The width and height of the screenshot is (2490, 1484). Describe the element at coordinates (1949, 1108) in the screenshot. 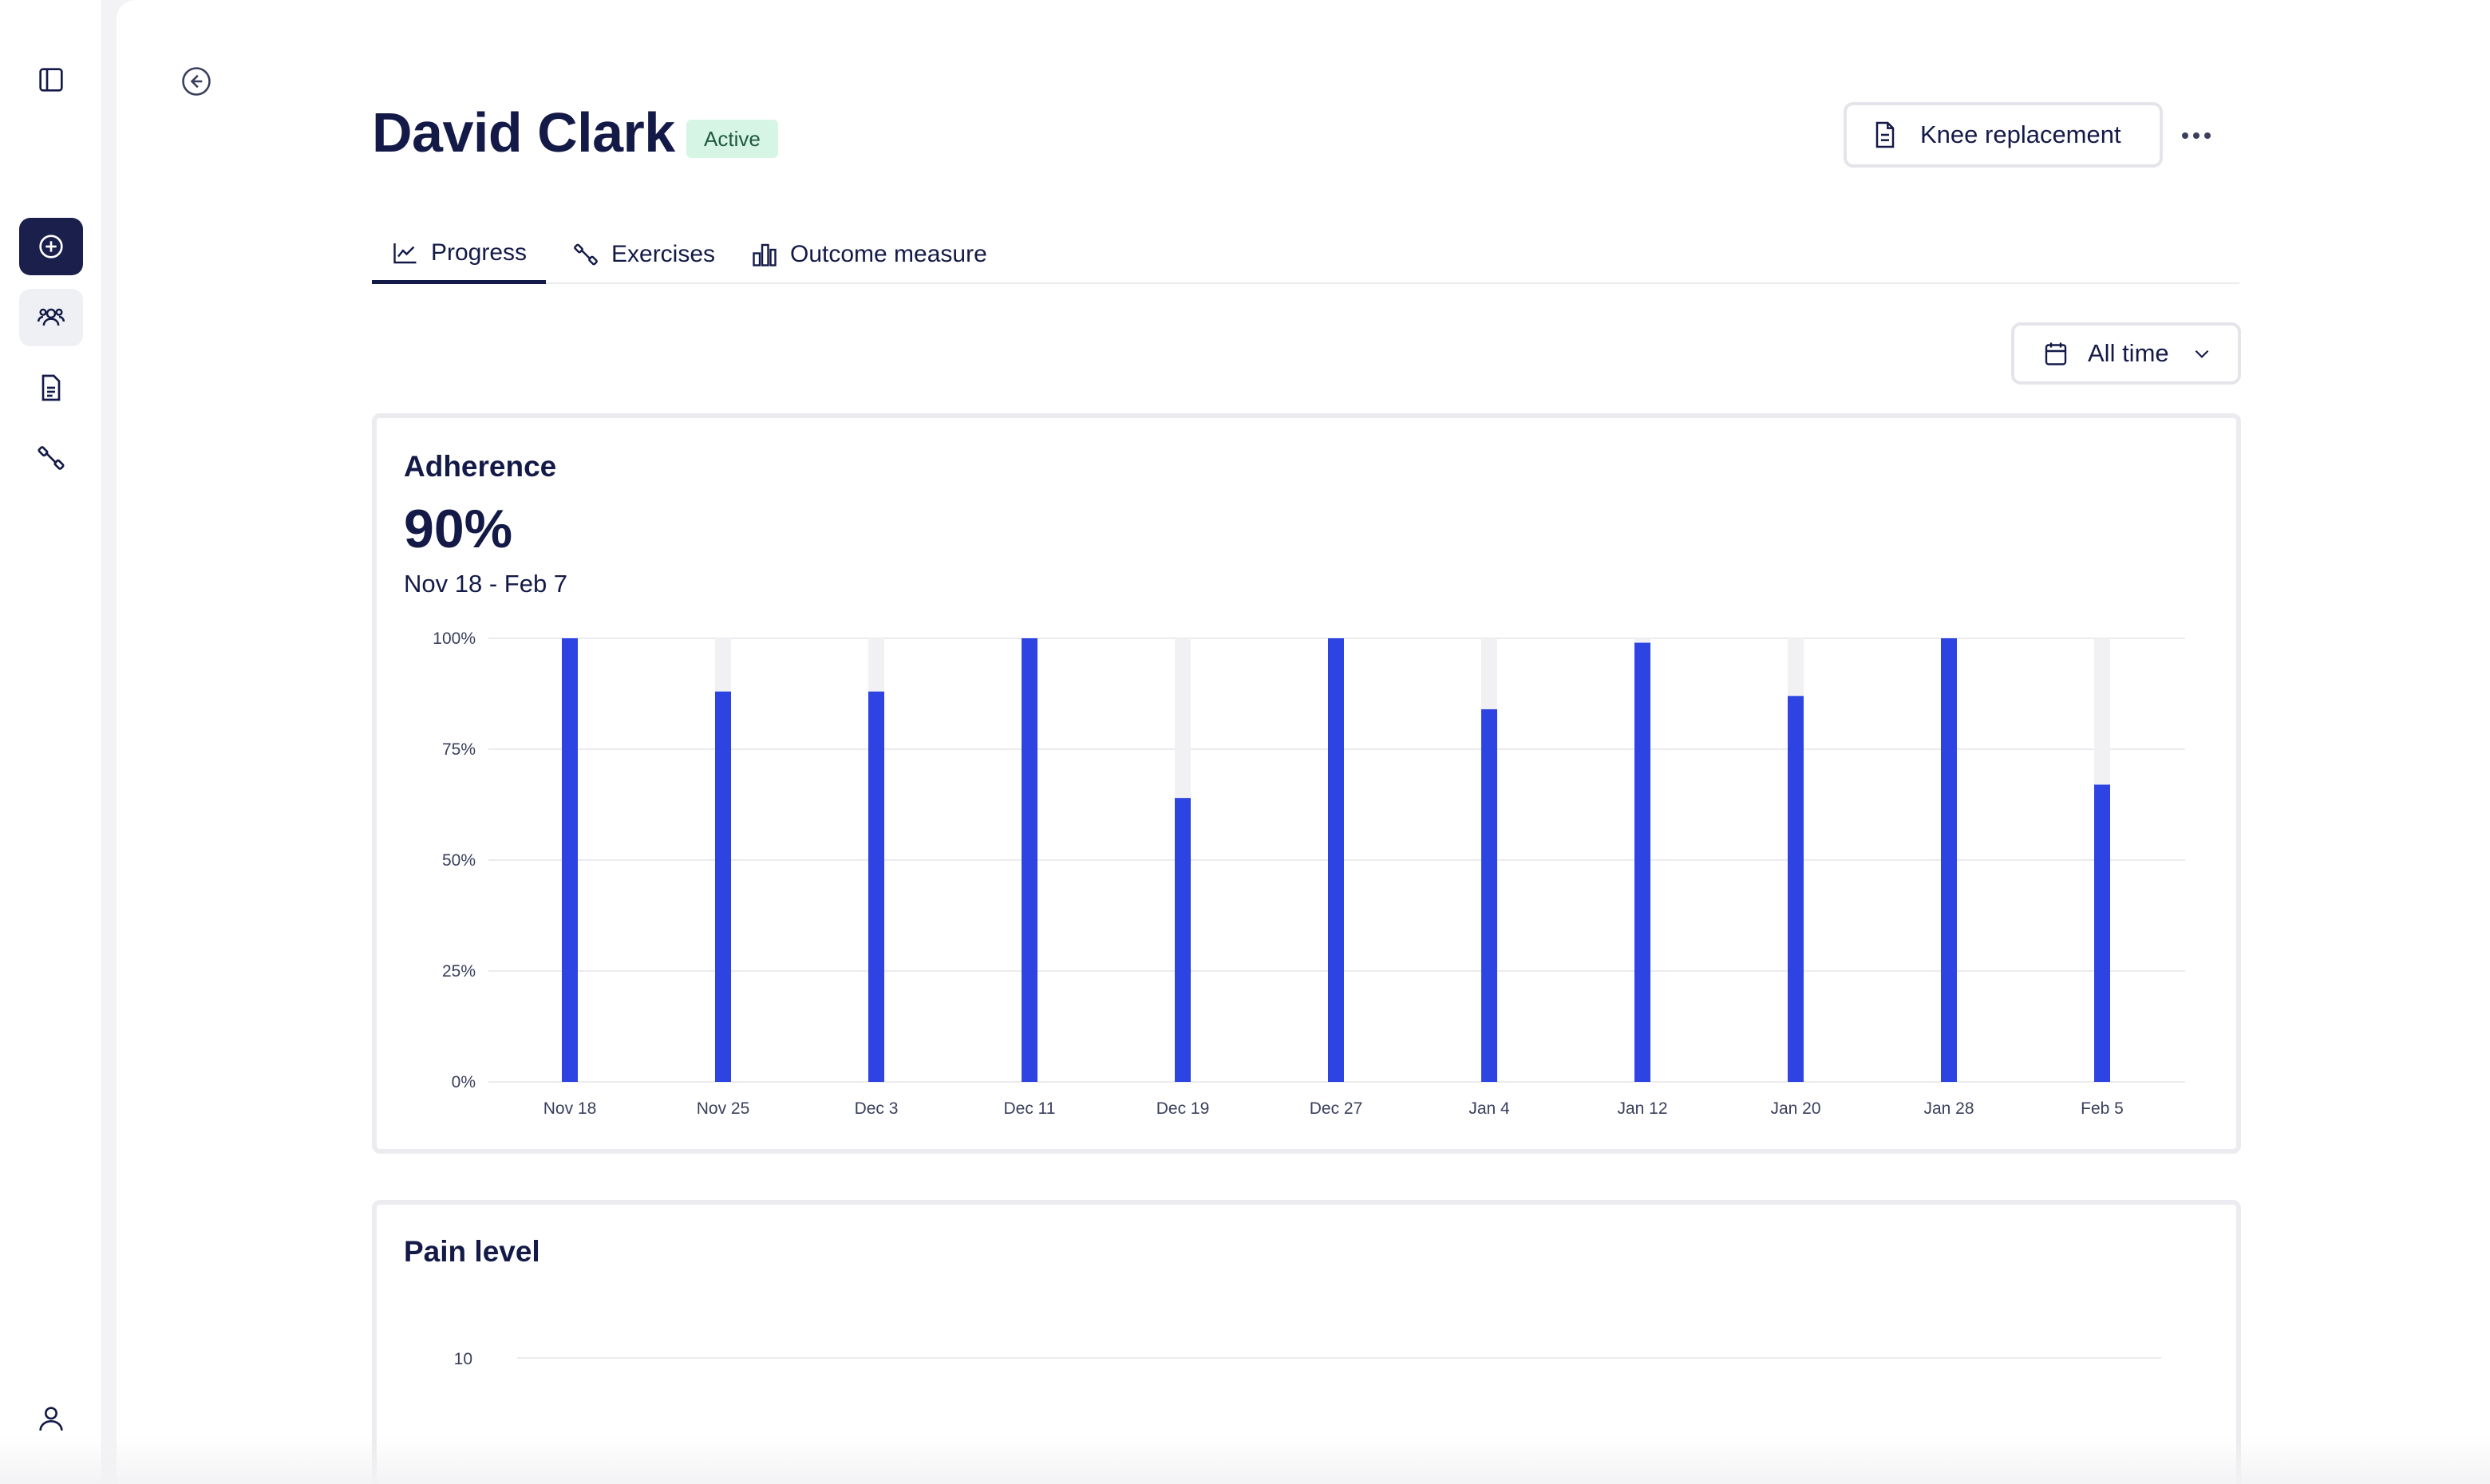

I see `adherence-x-tick-label: Jan 28` at that location.